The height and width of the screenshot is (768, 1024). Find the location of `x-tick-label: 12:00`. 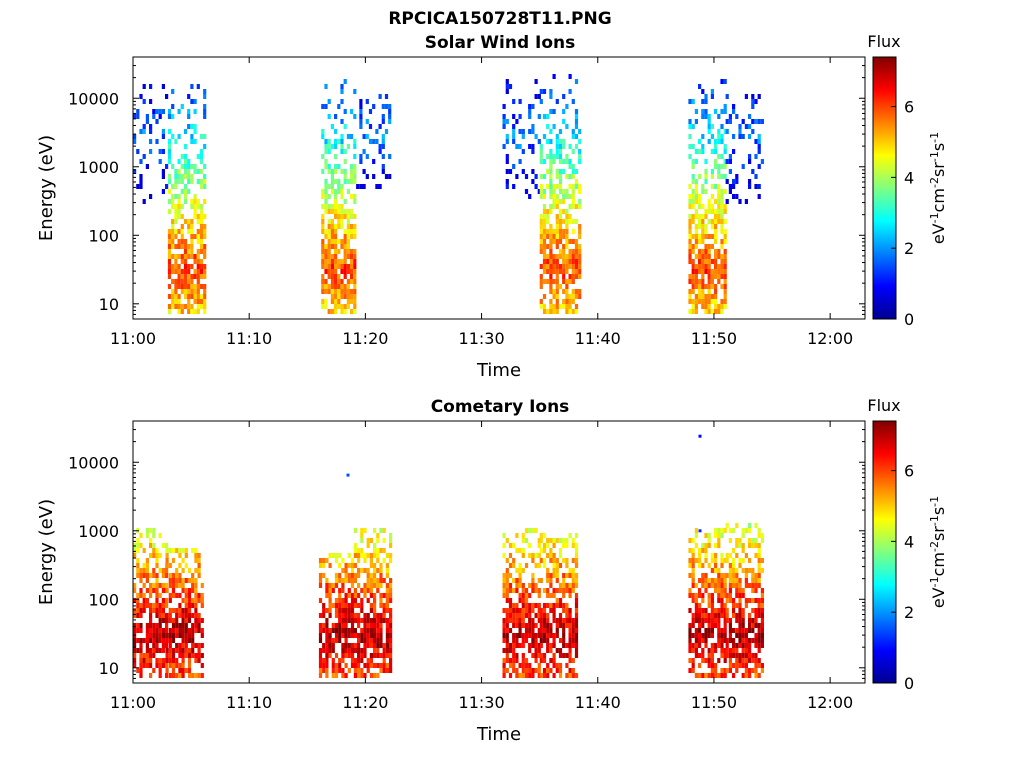

x-tick-label: 12:00 is located at coordinates (830, 702).